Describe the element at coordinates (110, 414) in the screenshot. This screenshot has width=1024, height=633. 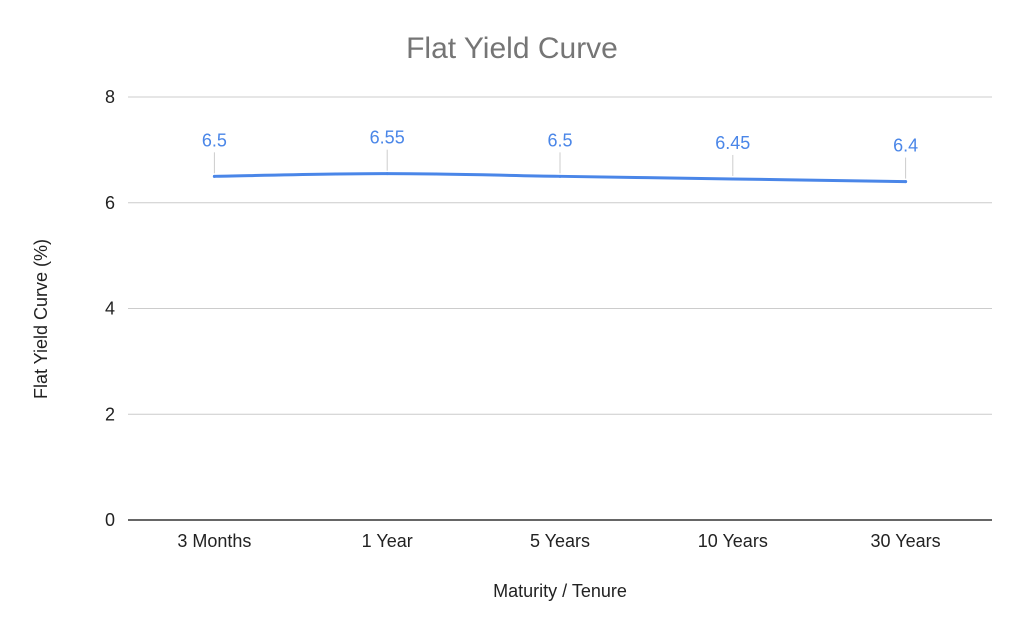
I see `y-tick-label: 2` at that location.